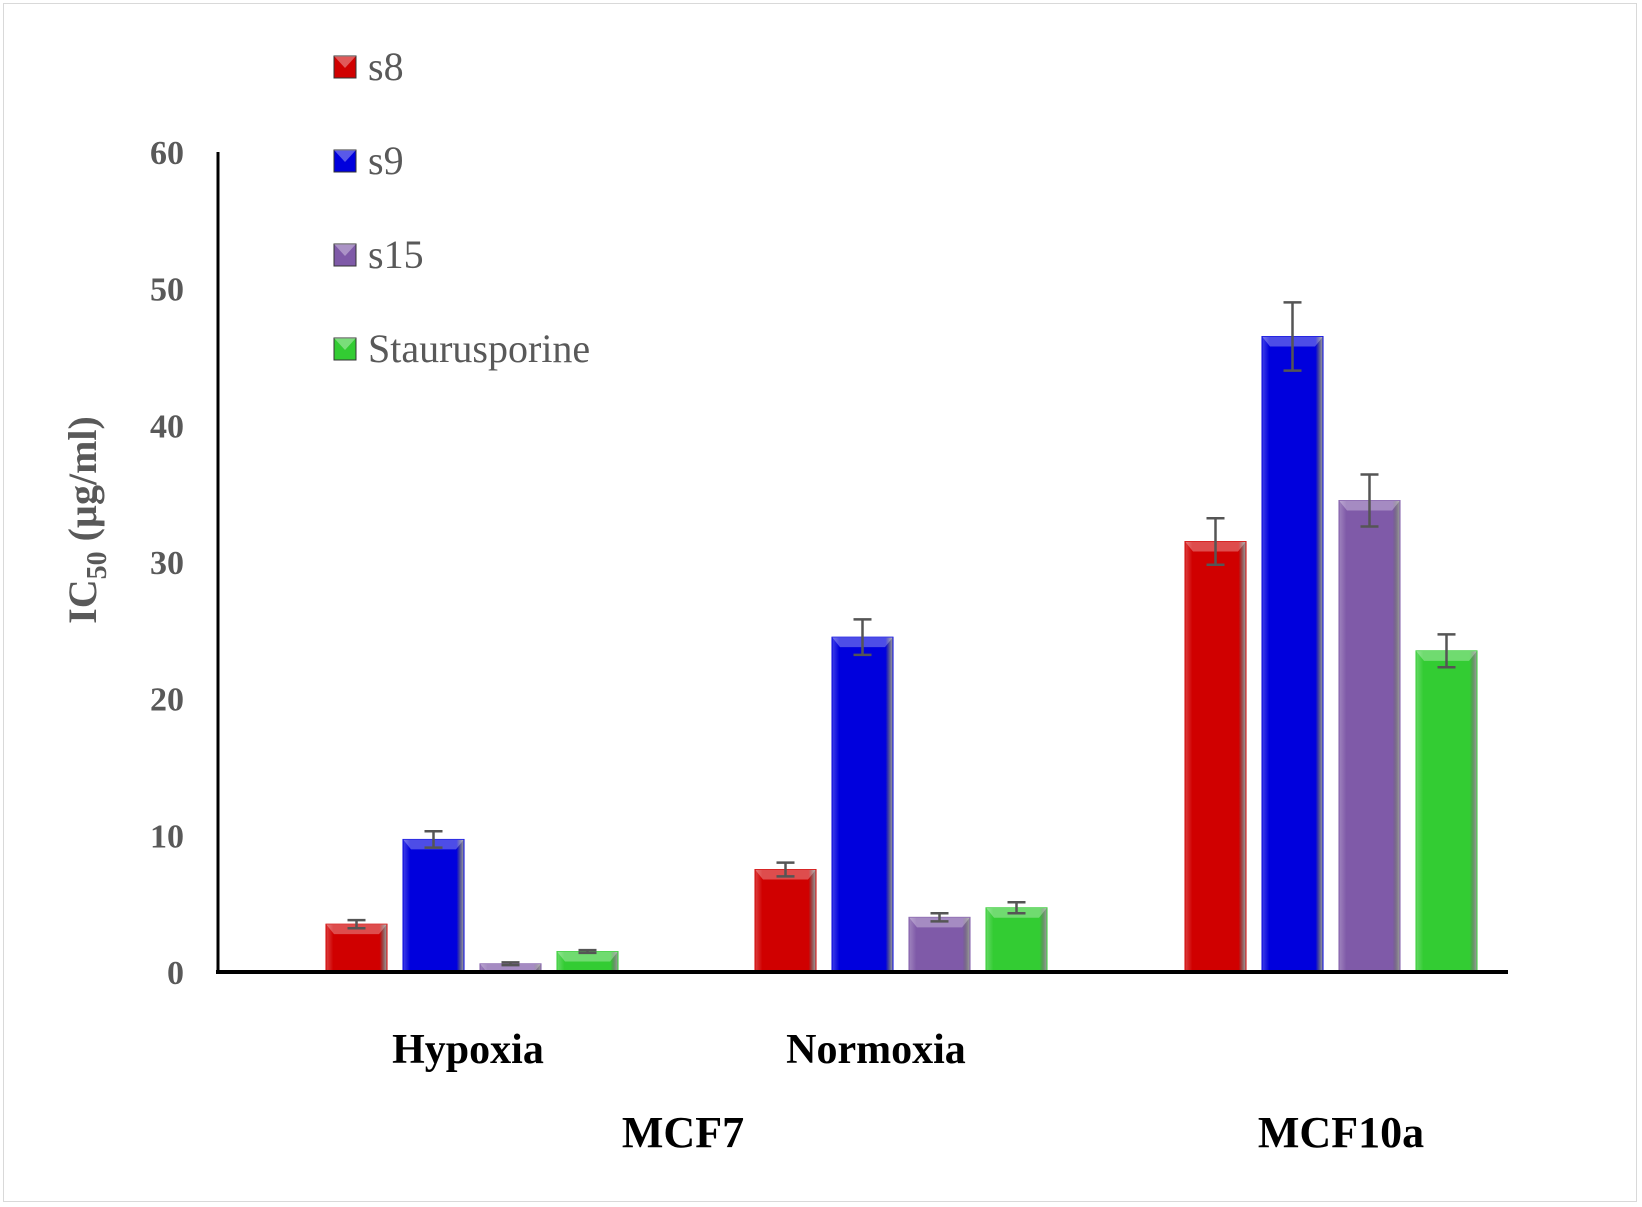 Image resolution: width=1642 pixels, height=1207 pixels. What do you see at coordinates (82, 601) in the screenshot?
I see `y-axis-label-main: IC` at bounding box center [82, 601].